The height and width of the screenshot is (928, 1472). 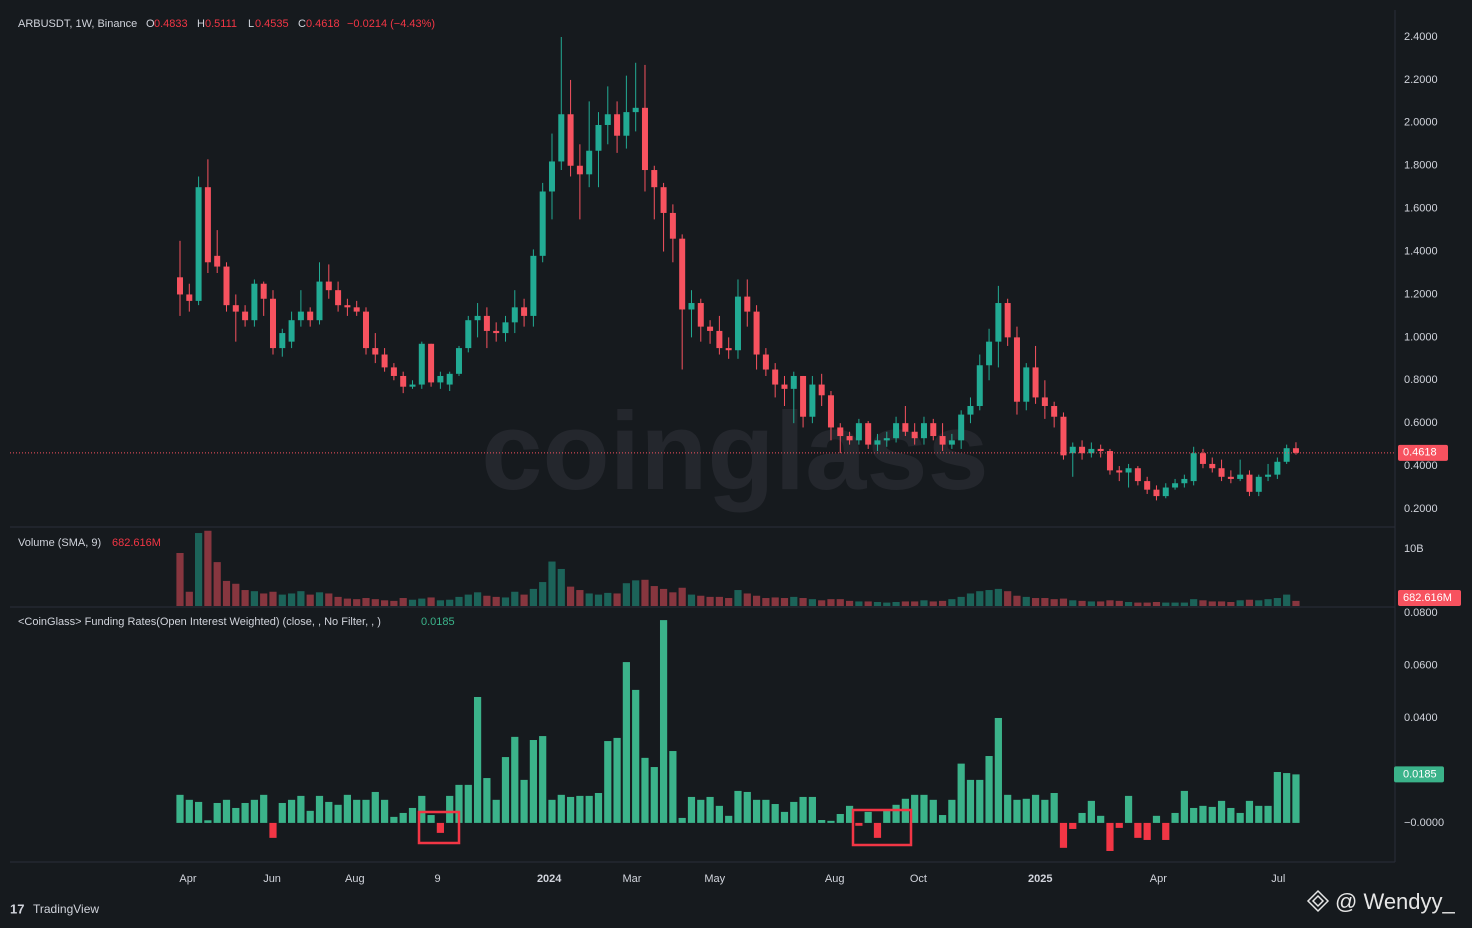 What do you see at coordinates (1421, 423) in the screenshot?
I see `y-tick-label: 0.6000` at bounding box center [1421, 423].